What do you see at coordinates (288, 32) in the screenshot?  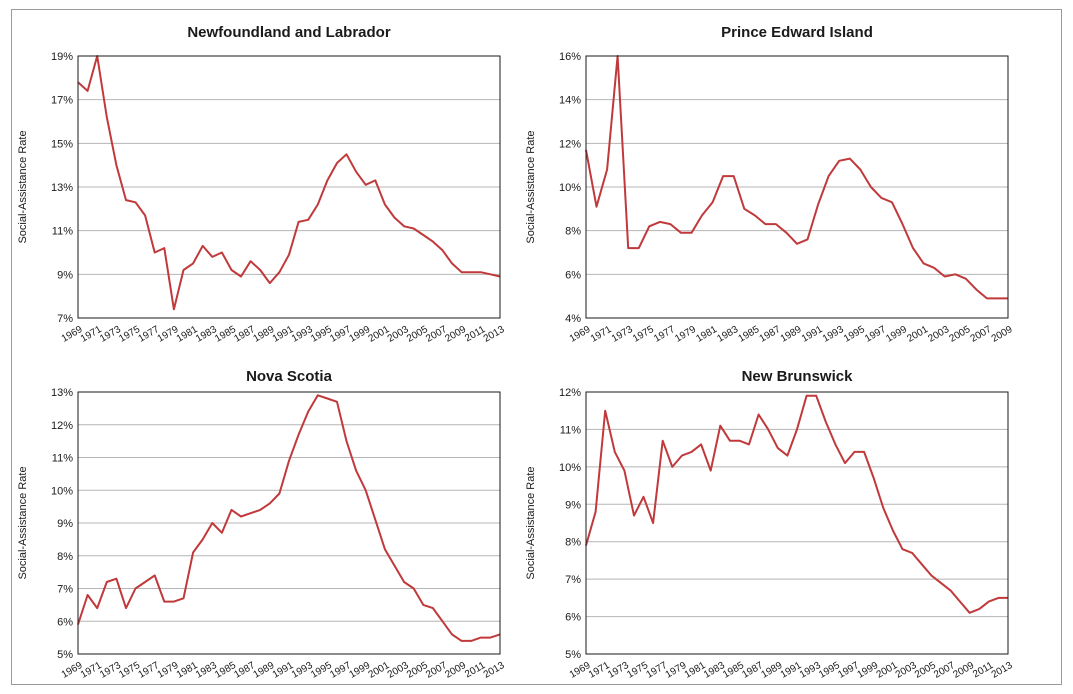 I see `chart-title: Newfoundland and Labrador` at bounding box center [288, 32].